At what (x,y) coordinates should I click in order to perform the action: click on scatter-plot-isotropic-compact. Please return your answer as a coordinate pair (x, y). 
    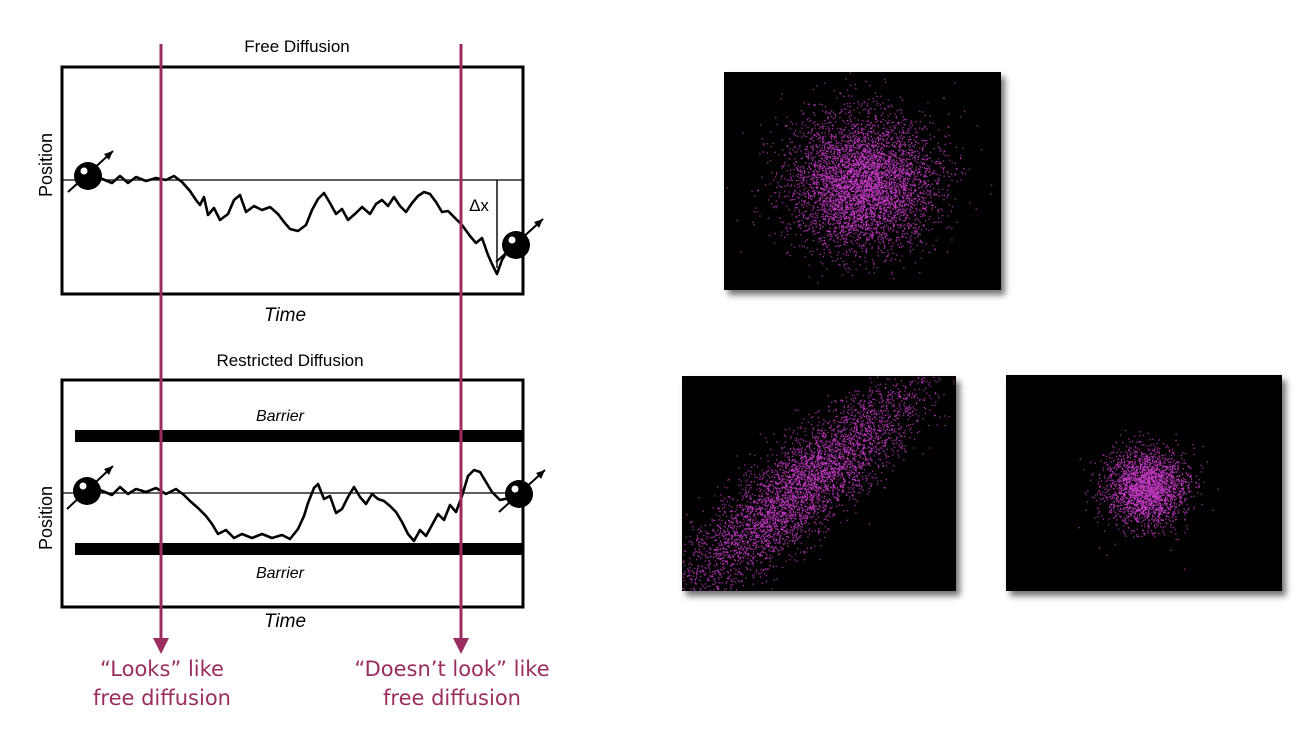
    Looking at the image, I should click on (1144, 483).